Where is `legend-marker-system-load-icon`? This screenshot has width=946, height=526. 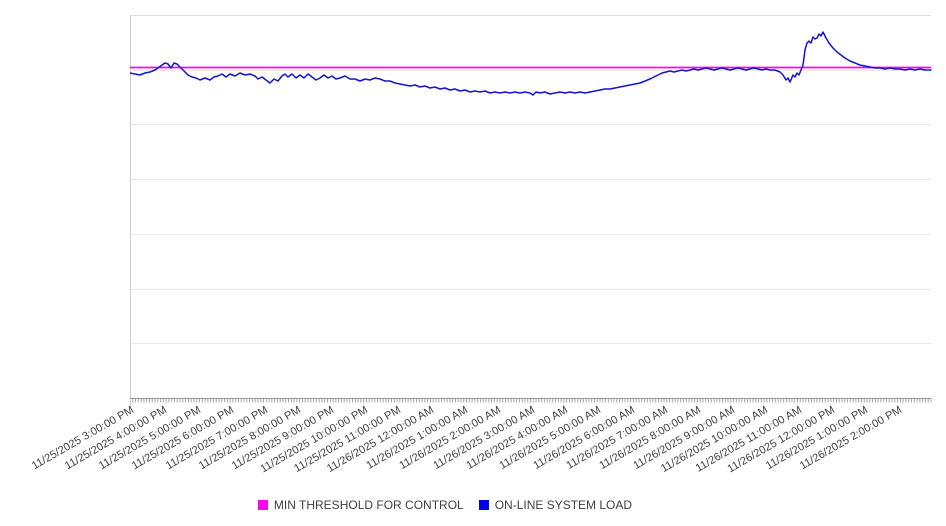 legend-marker-system-load-icon is located at coordinates (483, 505).